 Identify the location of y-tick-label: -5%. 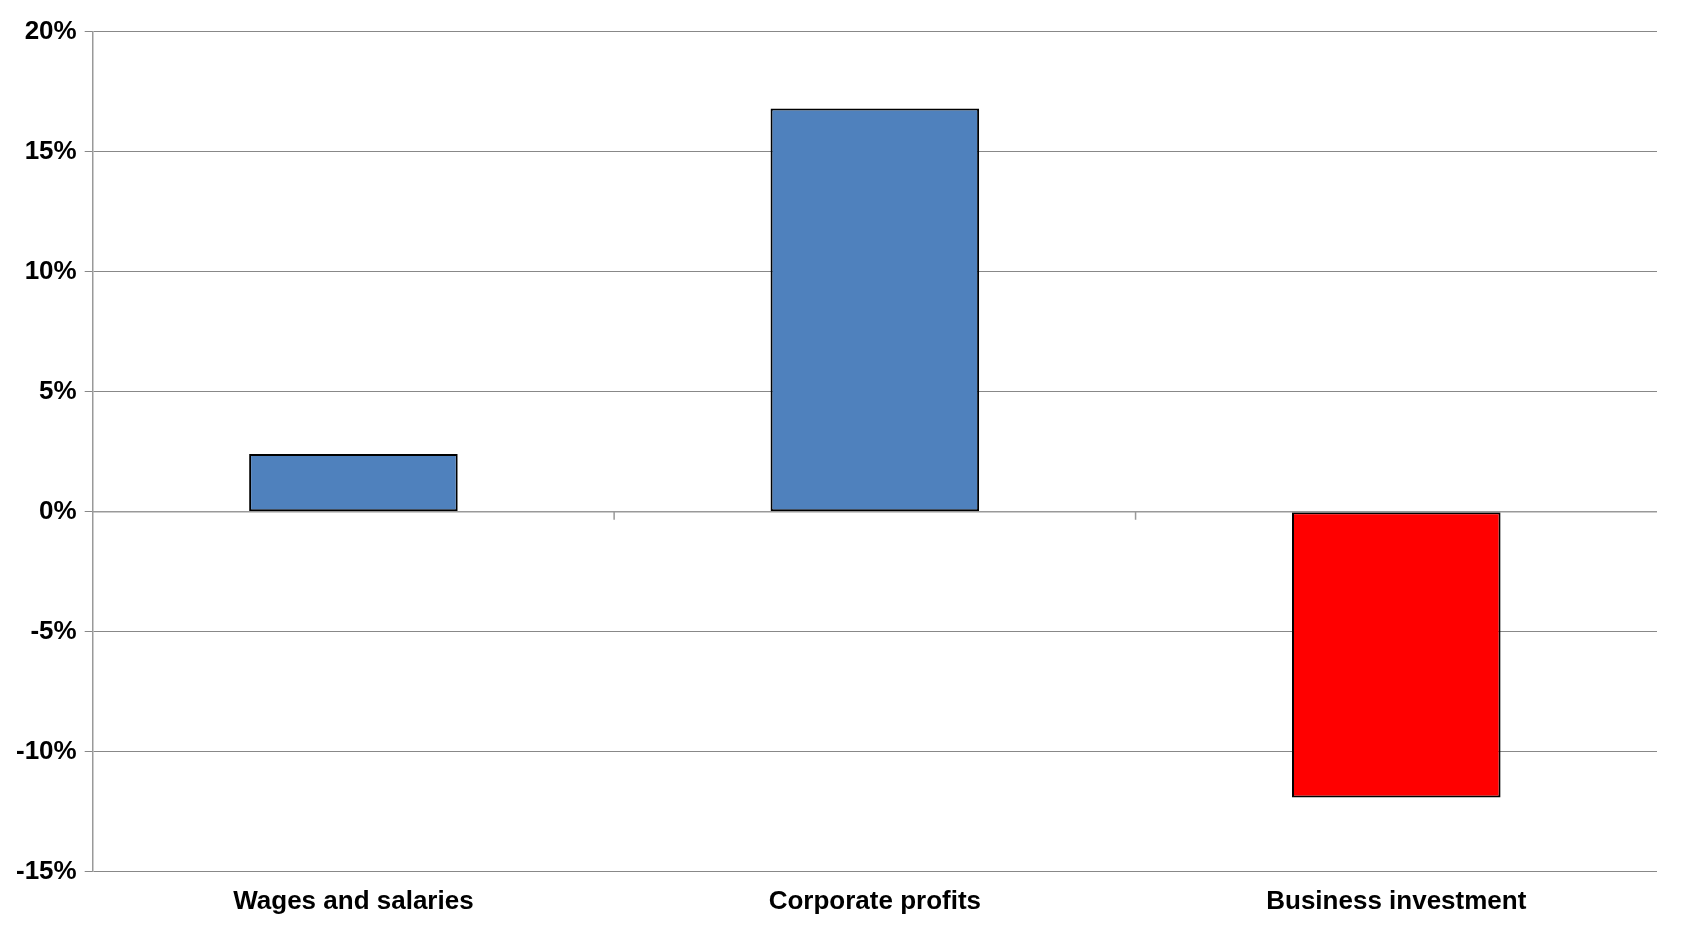
(53, 629).